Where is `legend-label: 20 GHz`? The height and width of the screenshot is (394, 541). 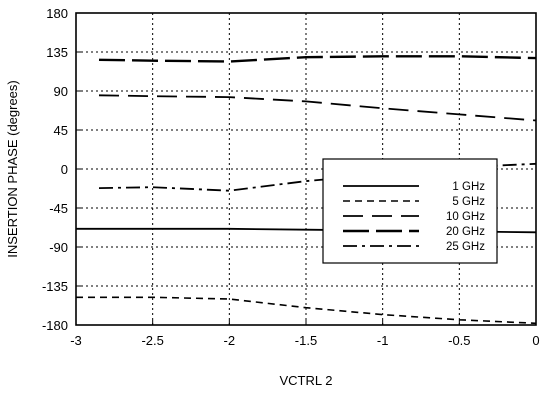 legend-label: 20 GHz is located at coordinates (465, 232).